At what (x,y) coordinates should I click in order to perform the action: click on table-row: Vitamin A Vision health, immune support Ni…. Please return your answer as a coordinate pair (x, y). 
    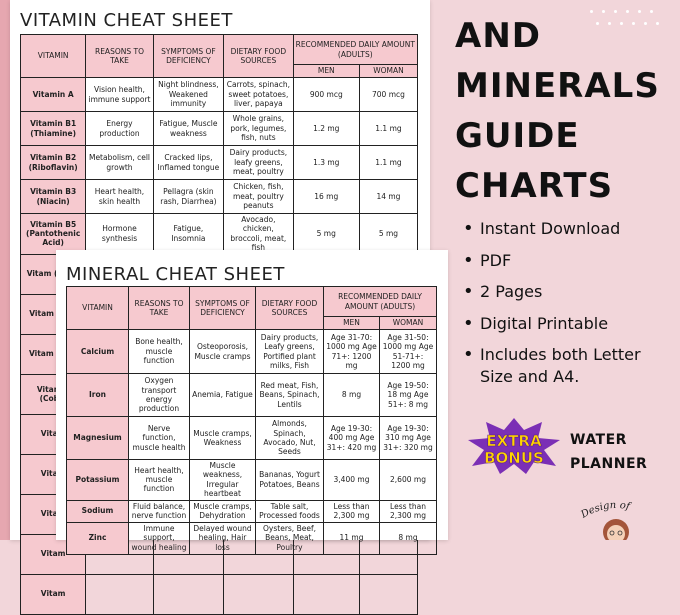
    Looking at the image, I should click on (219, 94).